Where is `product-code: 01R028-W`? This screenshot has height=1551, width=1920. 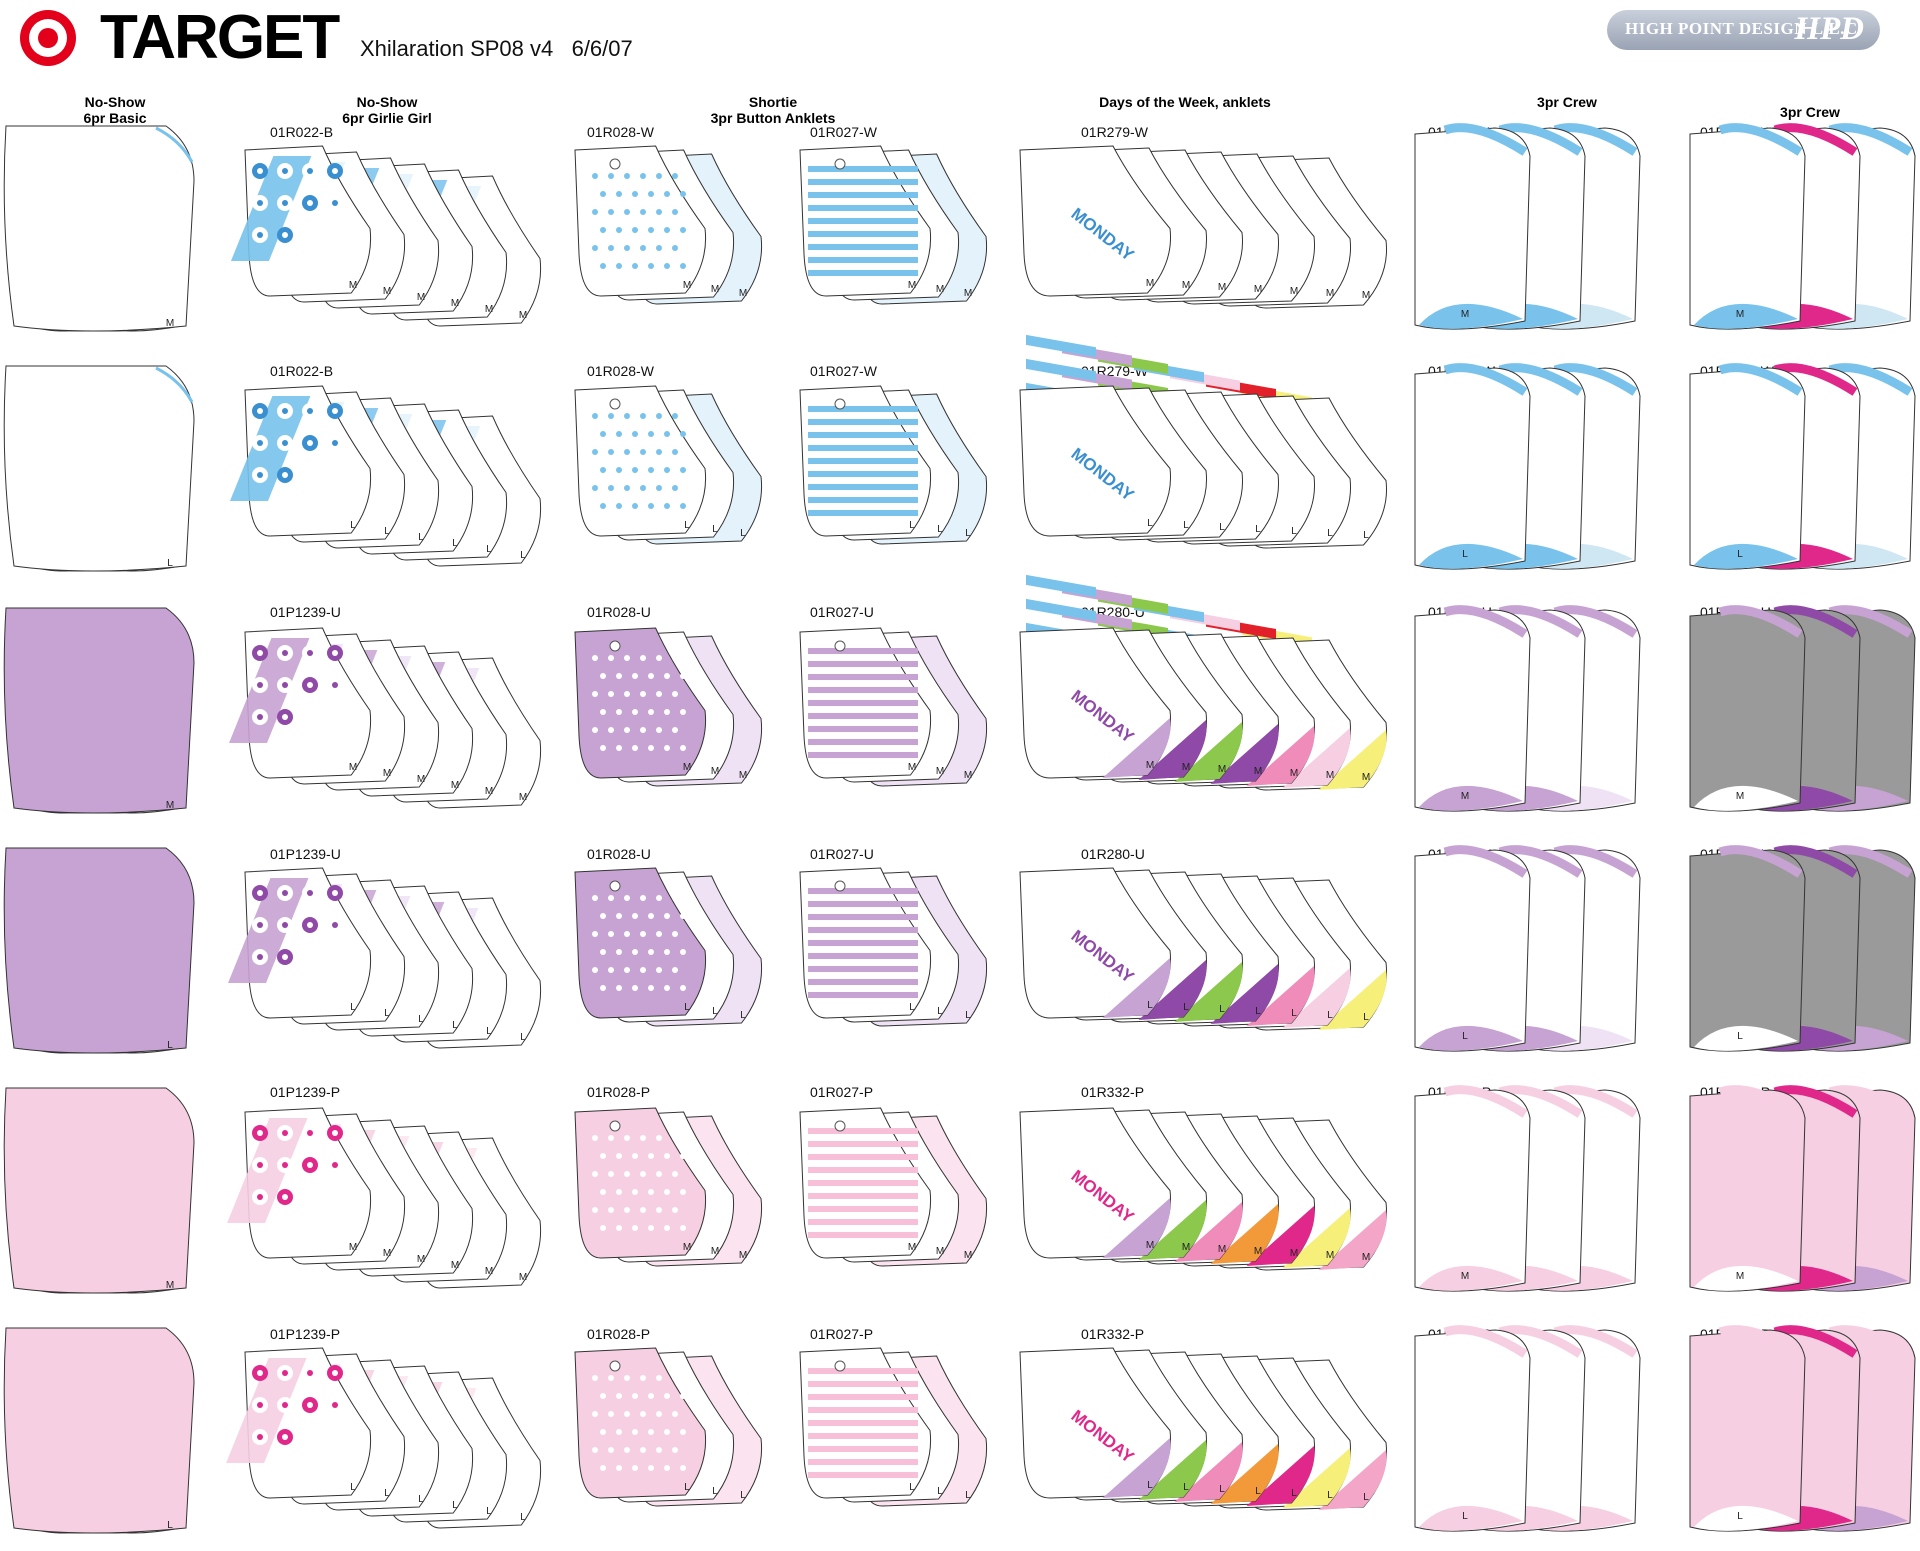
product-code: 01R028-W is located at coordinates (620, 132).